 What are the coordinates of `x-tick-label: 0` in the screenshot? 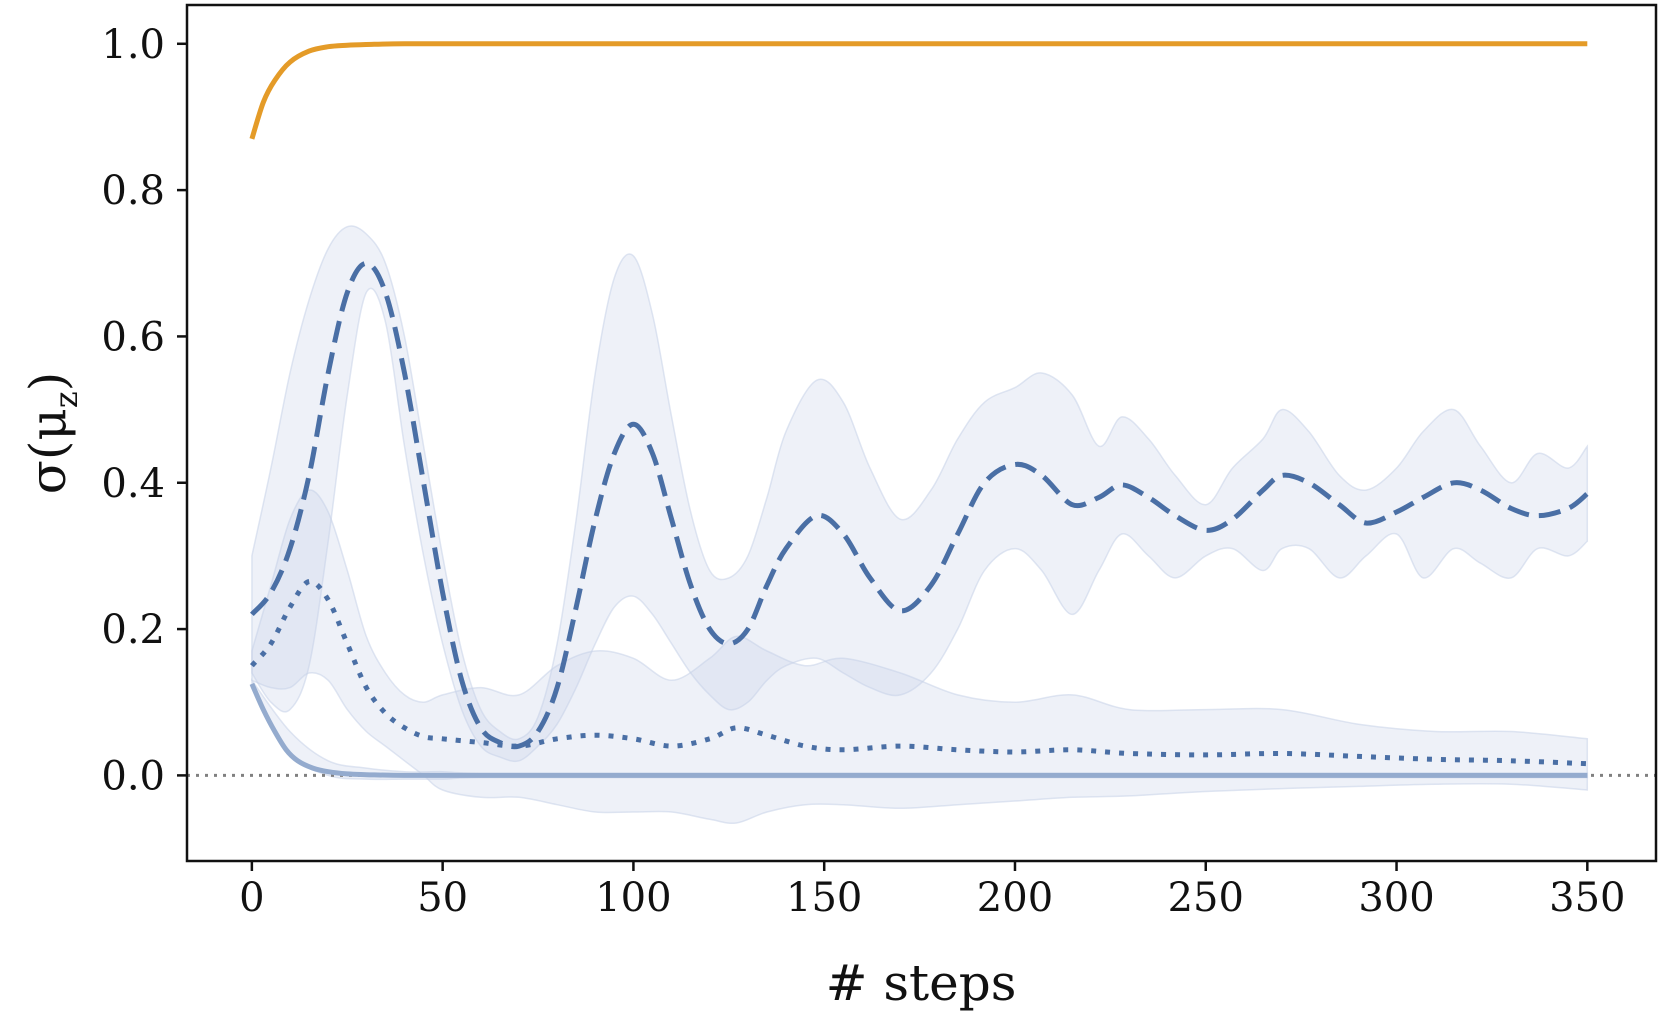 It's located at (251, 898).